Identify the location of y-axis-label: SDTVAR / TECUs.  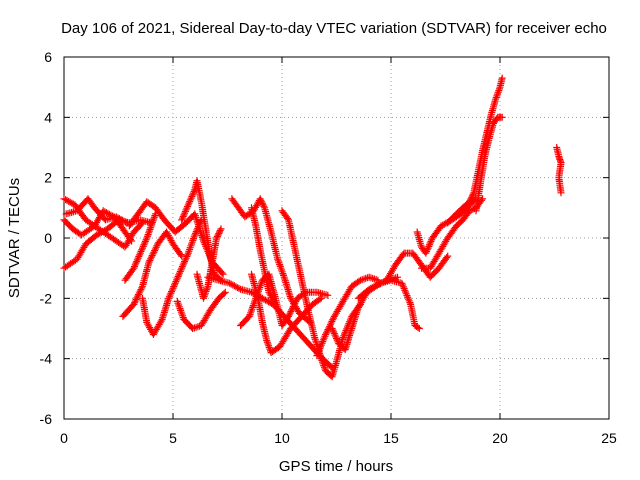
(14, 238).